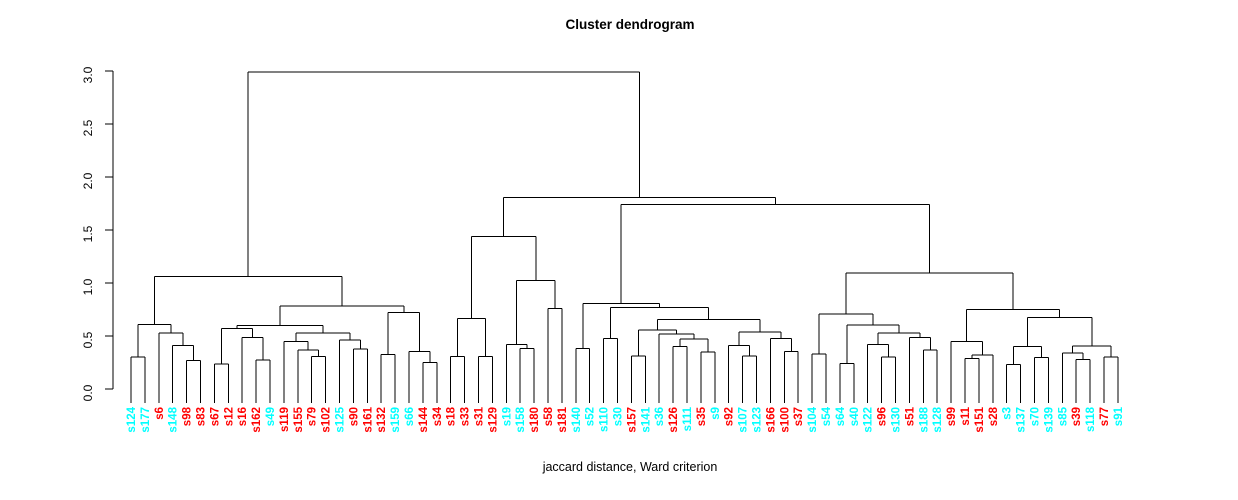 This screenshot has height=500, width=1238. What do you see at coordinates (646, 419) in the screenshot?
I see `leaf-label: s141` at bounding box center [646, 419].